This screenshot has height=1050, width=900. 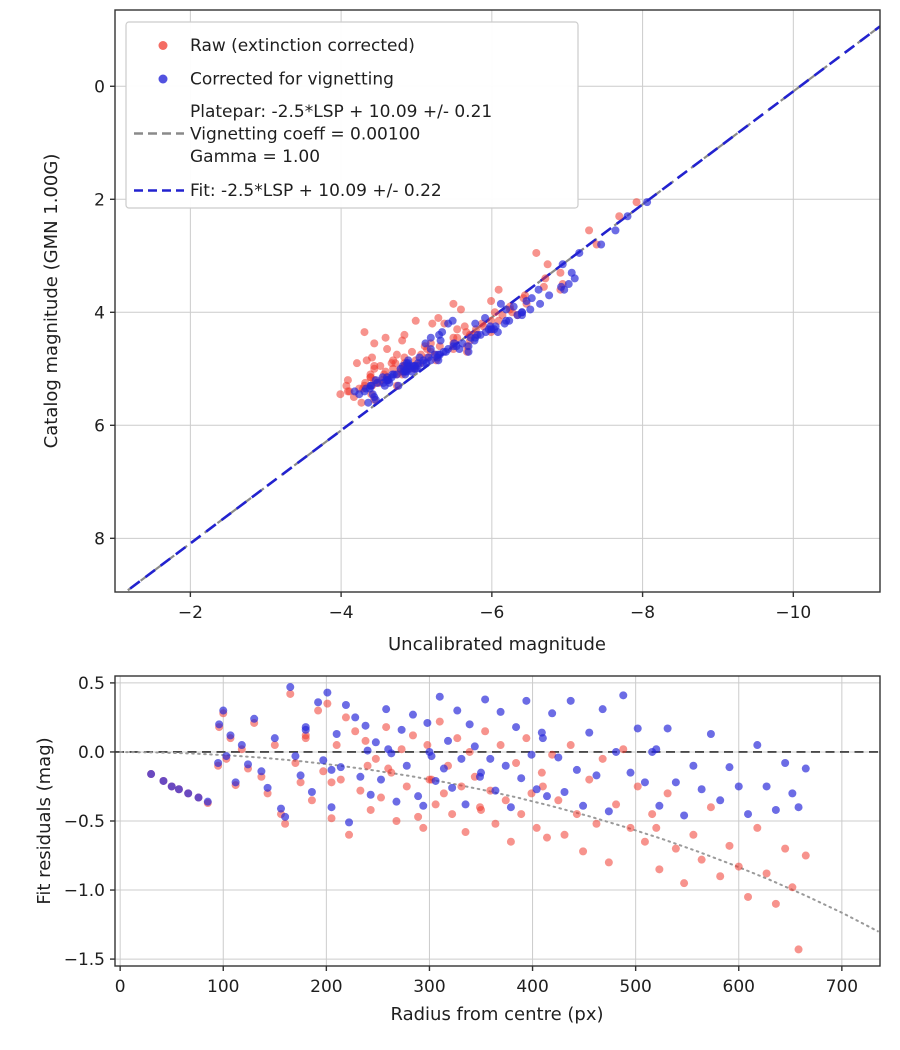 I want to click on legend-box, so click(x=352, y=115).